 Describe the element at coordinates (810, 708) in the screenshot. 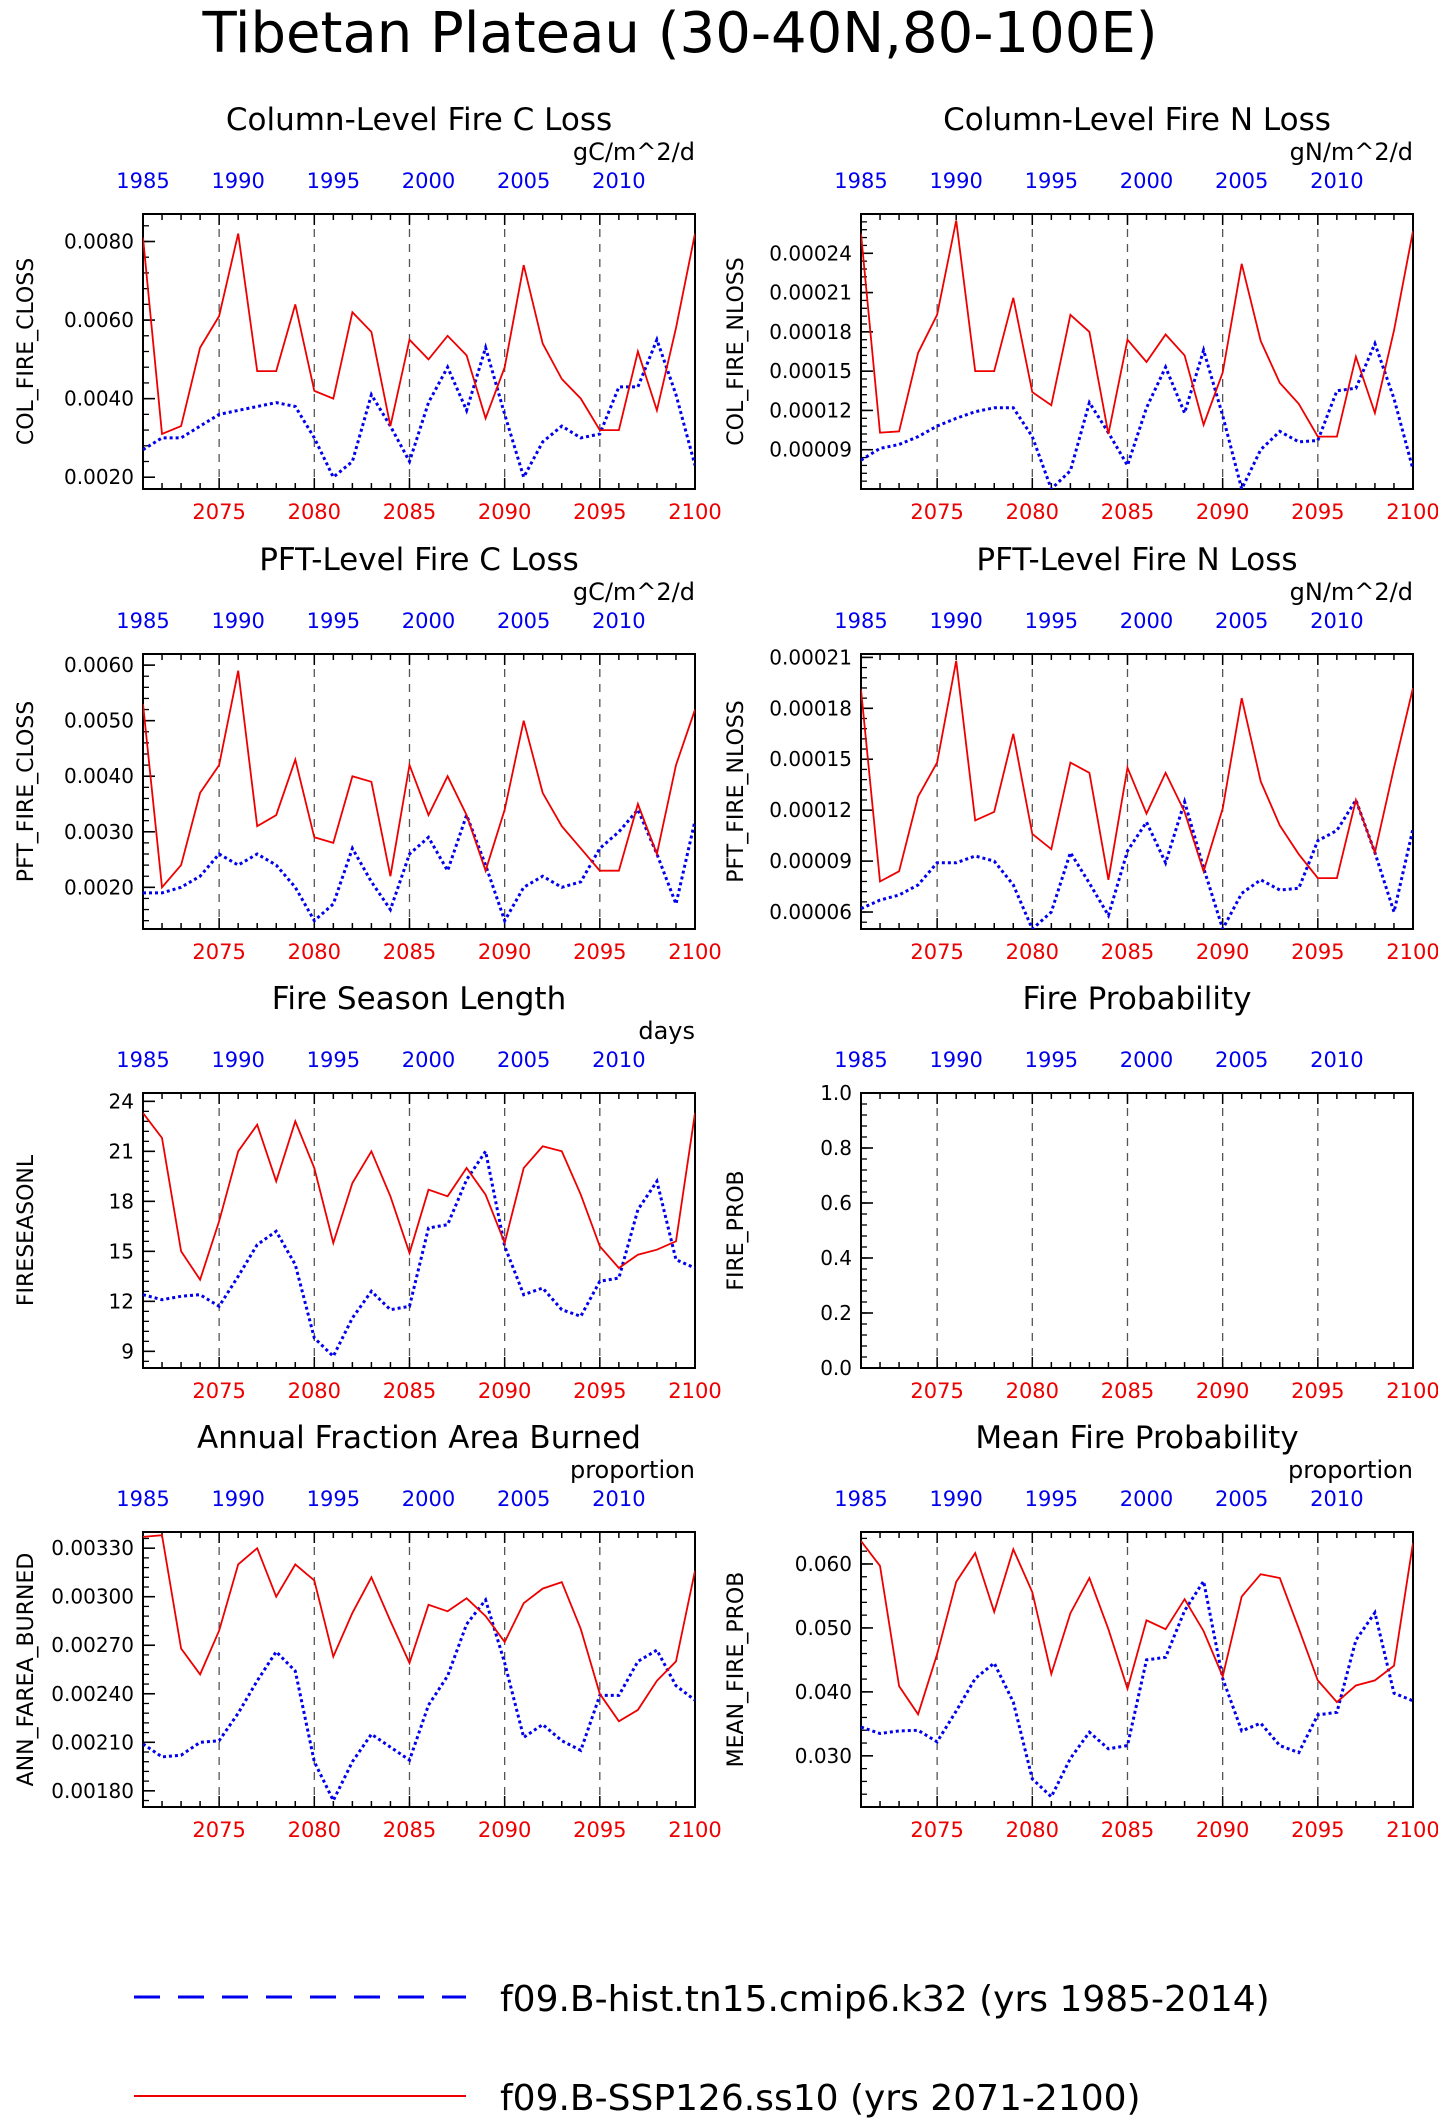

I see `y-tick-label: 0.00018` at that location.